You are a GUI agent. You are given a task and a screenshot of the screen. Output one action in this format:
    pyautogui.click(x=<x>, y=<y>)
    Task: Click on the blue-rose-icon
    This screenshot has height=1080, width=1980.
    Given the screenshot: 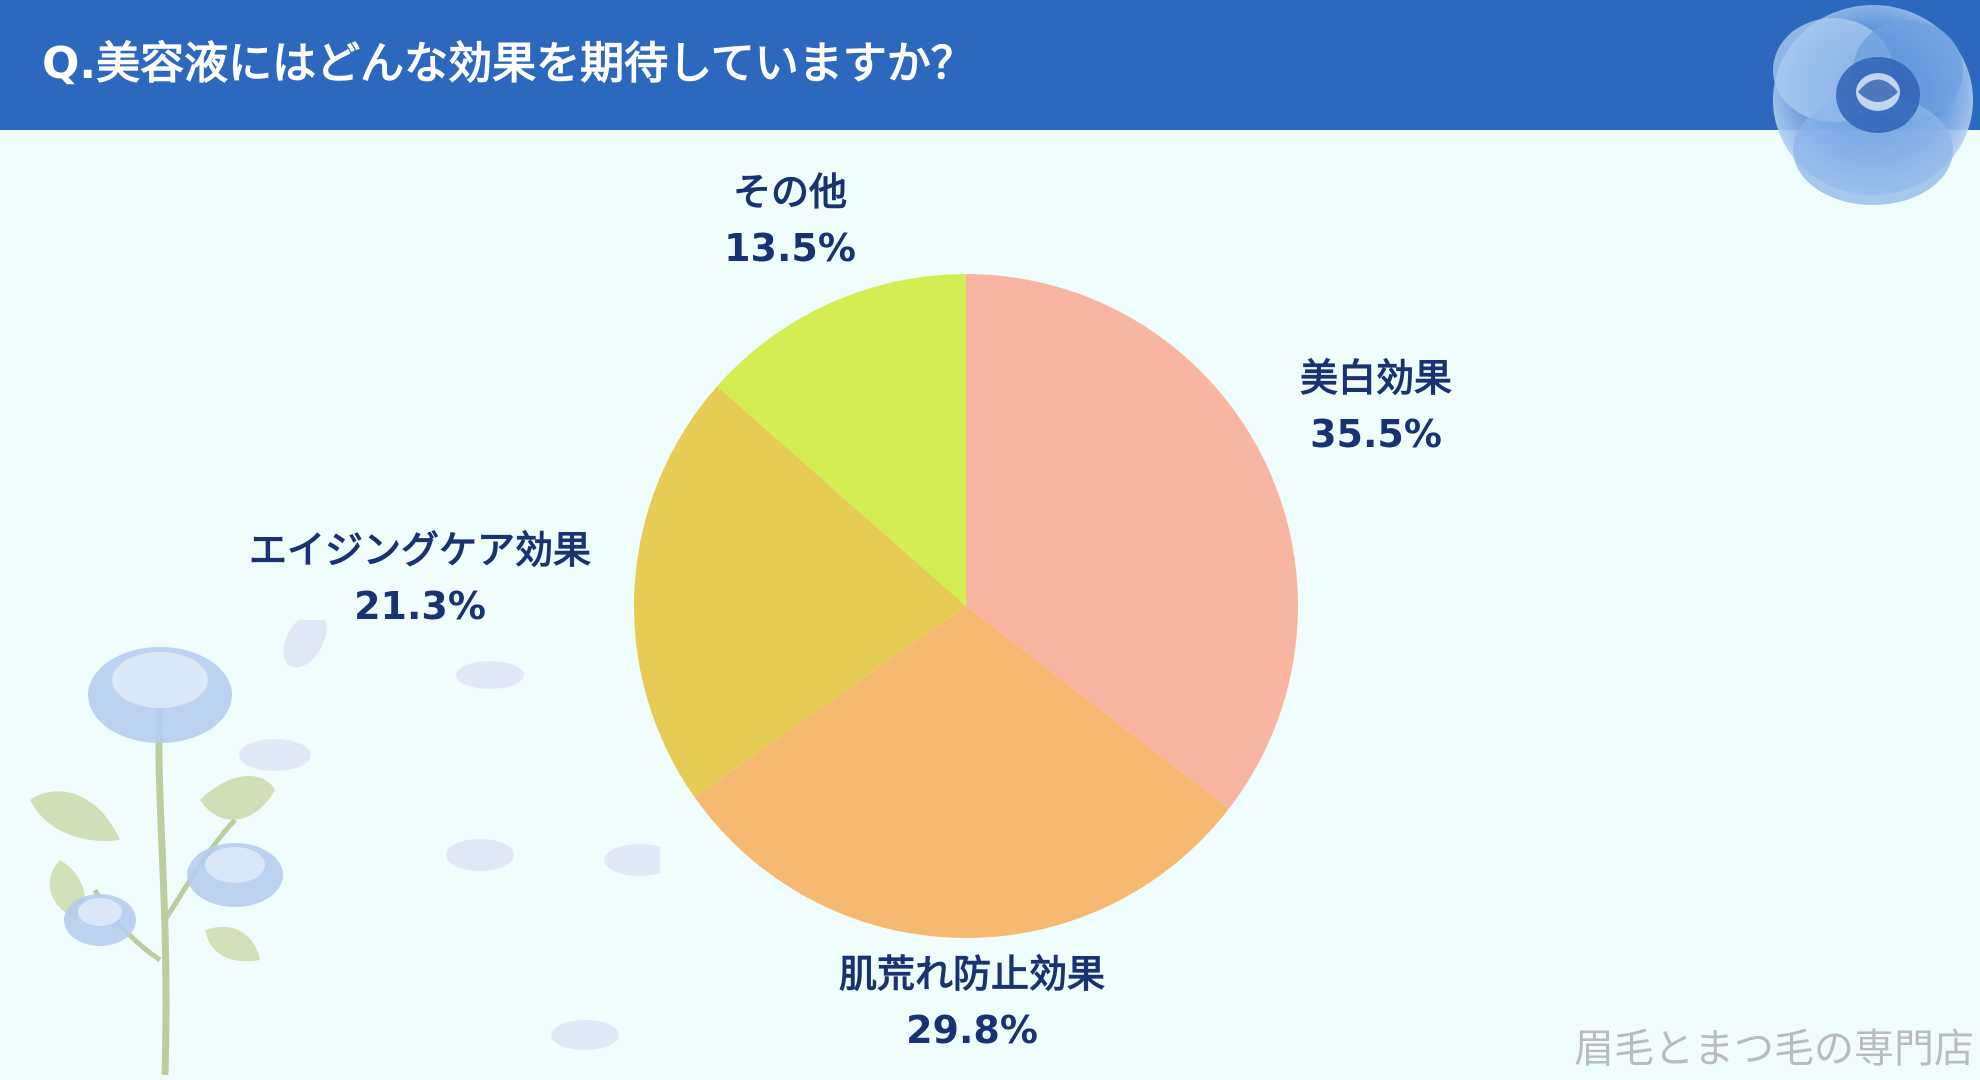 What is the action you would take?
    pyautogui.click(x=1873, y=105)
    